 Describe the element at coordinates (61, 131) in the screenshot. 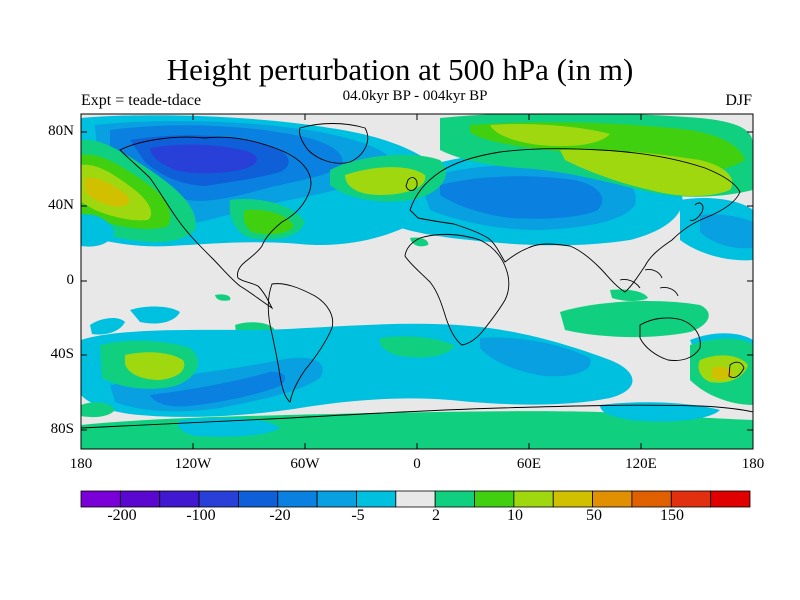

I see `lat-tick-label: 80N` at that location.